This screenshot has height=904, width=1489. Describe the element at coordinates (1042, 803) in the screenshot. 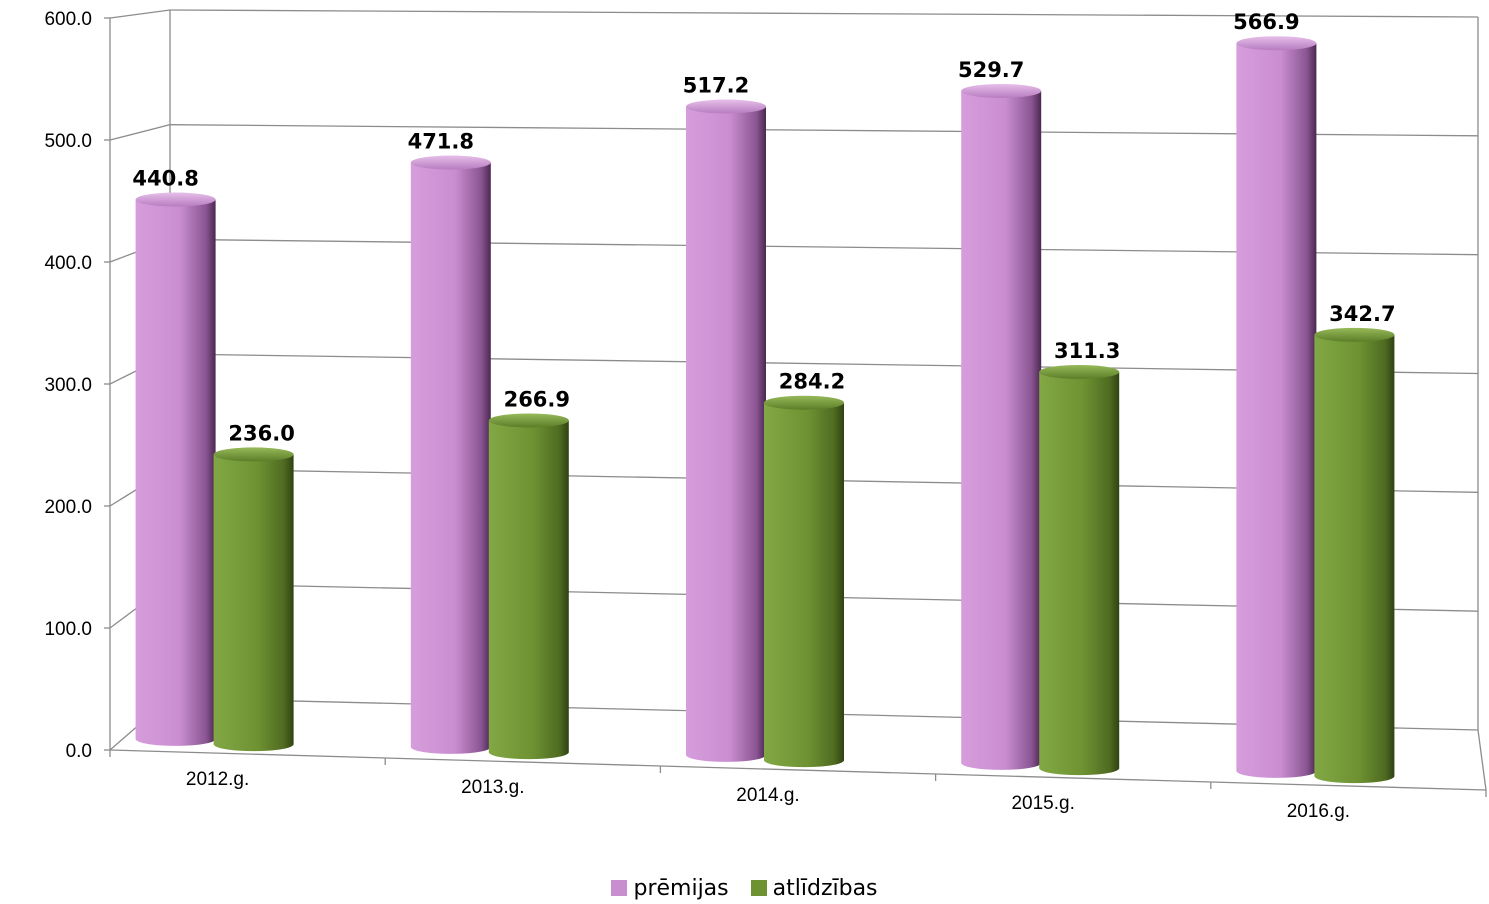

I see `x-tick-label: 2015.g.` at that location.